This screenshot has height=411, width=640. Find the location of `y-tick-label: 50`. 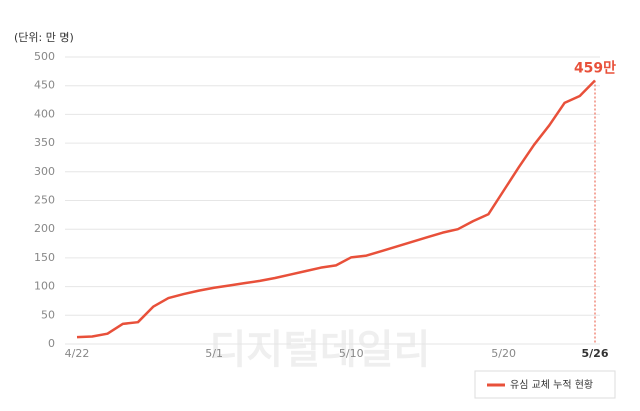

y-tick-label: 50 is located at coordinates (48, 314).